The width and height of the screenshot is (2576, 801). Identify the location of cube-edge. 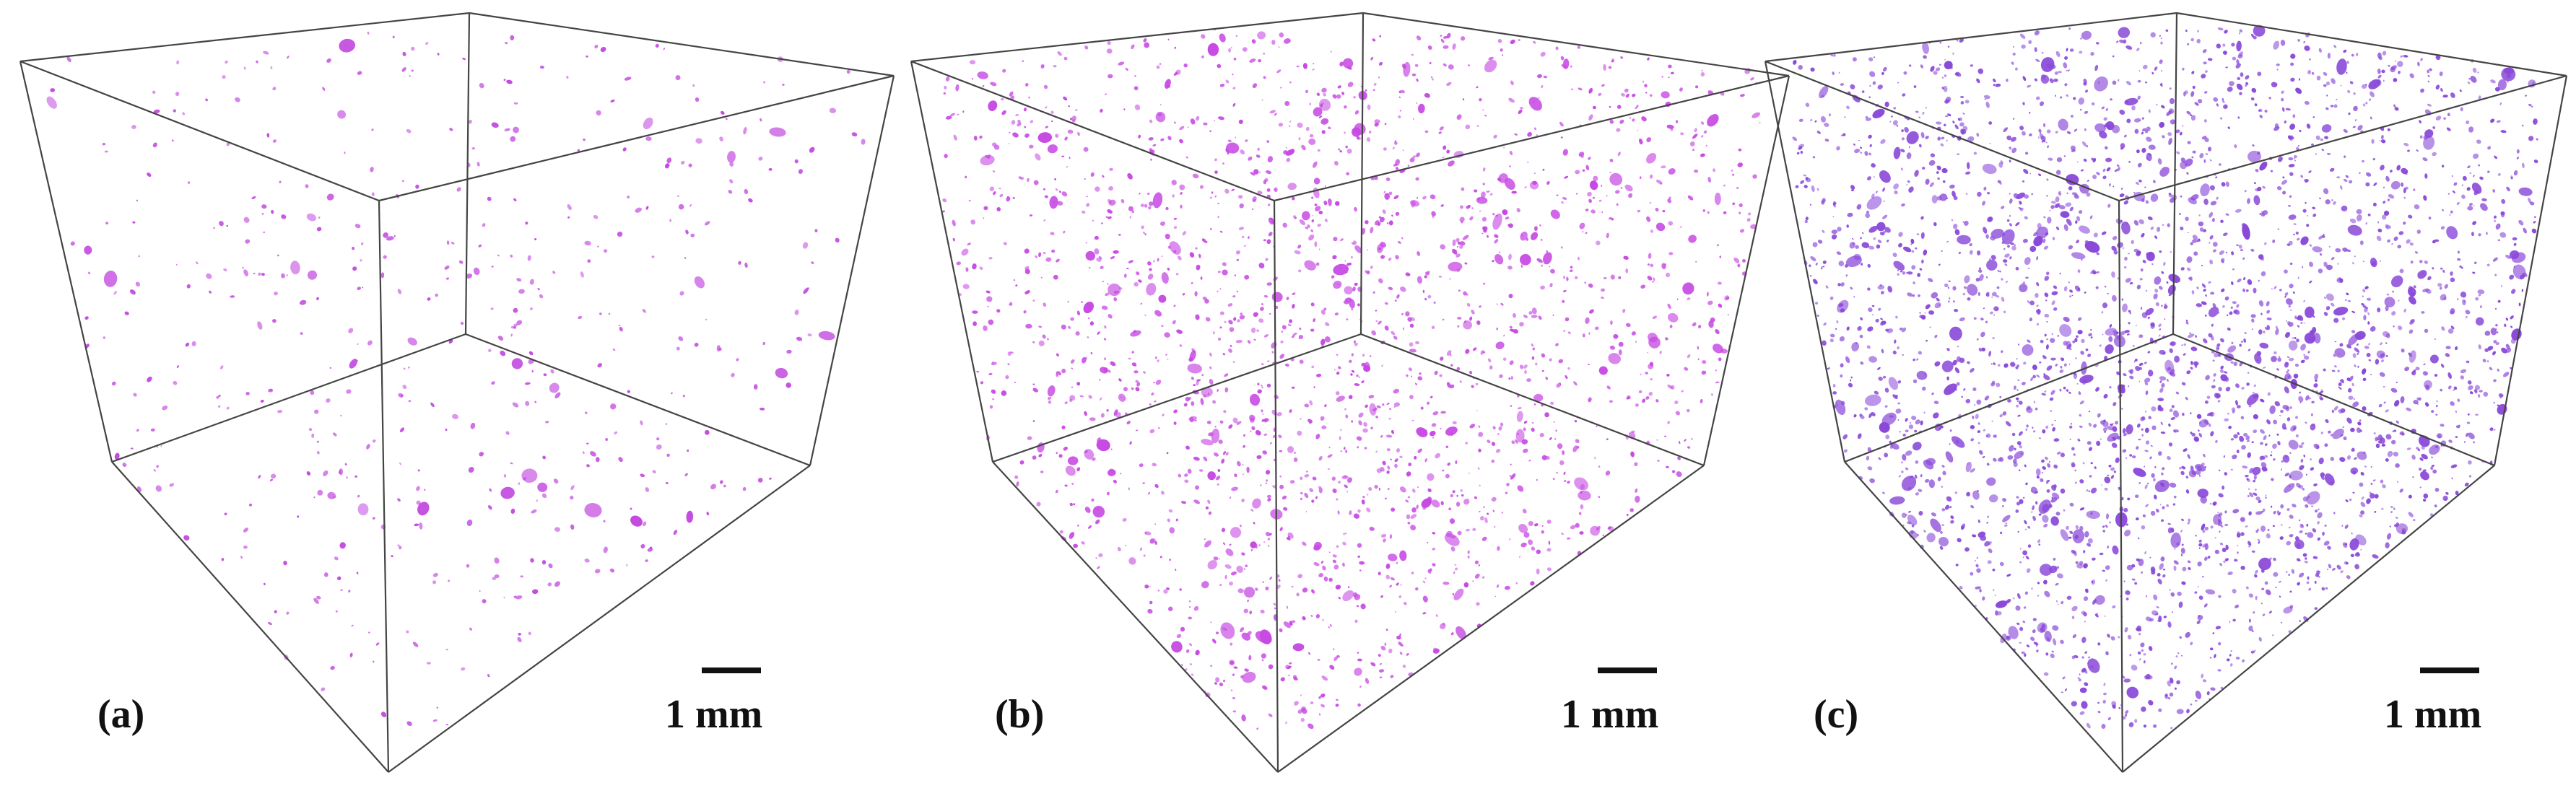
(599, 619).